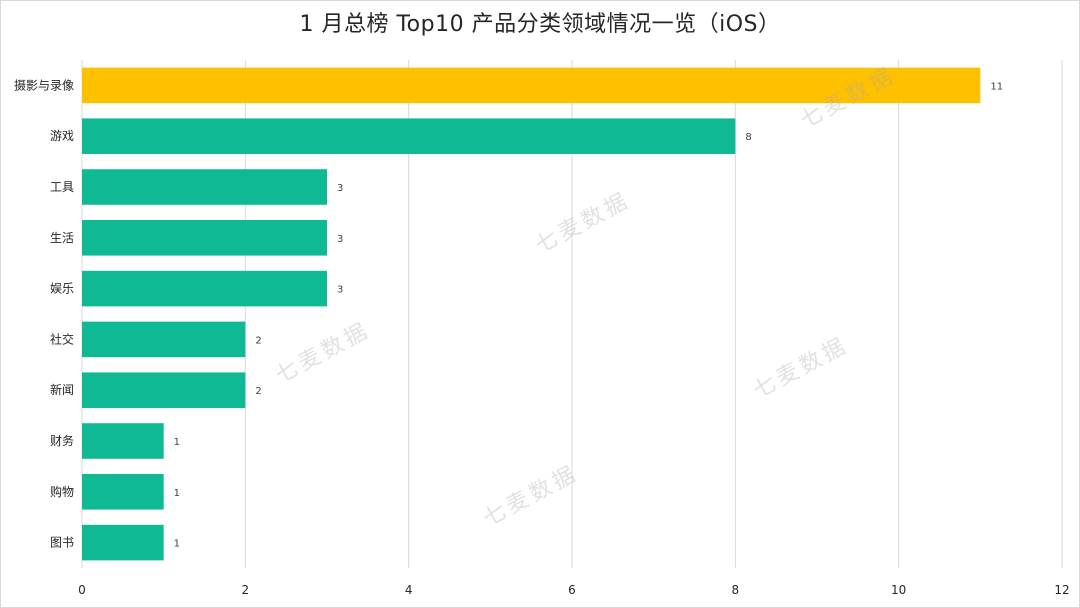  What do you see at coordinates (409, 590) in the screenshot?
I see `x-tick-label: 4` at bounding box center [409, 590].